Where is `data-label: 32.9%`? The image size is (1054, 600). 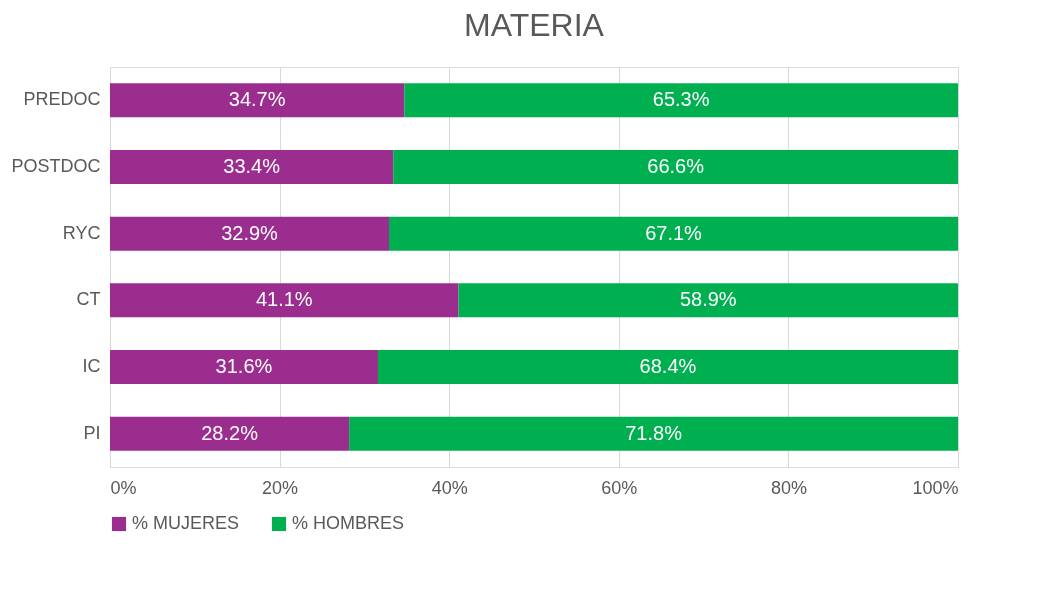
data-label: 32.9% is located at coordinates (250, 232).